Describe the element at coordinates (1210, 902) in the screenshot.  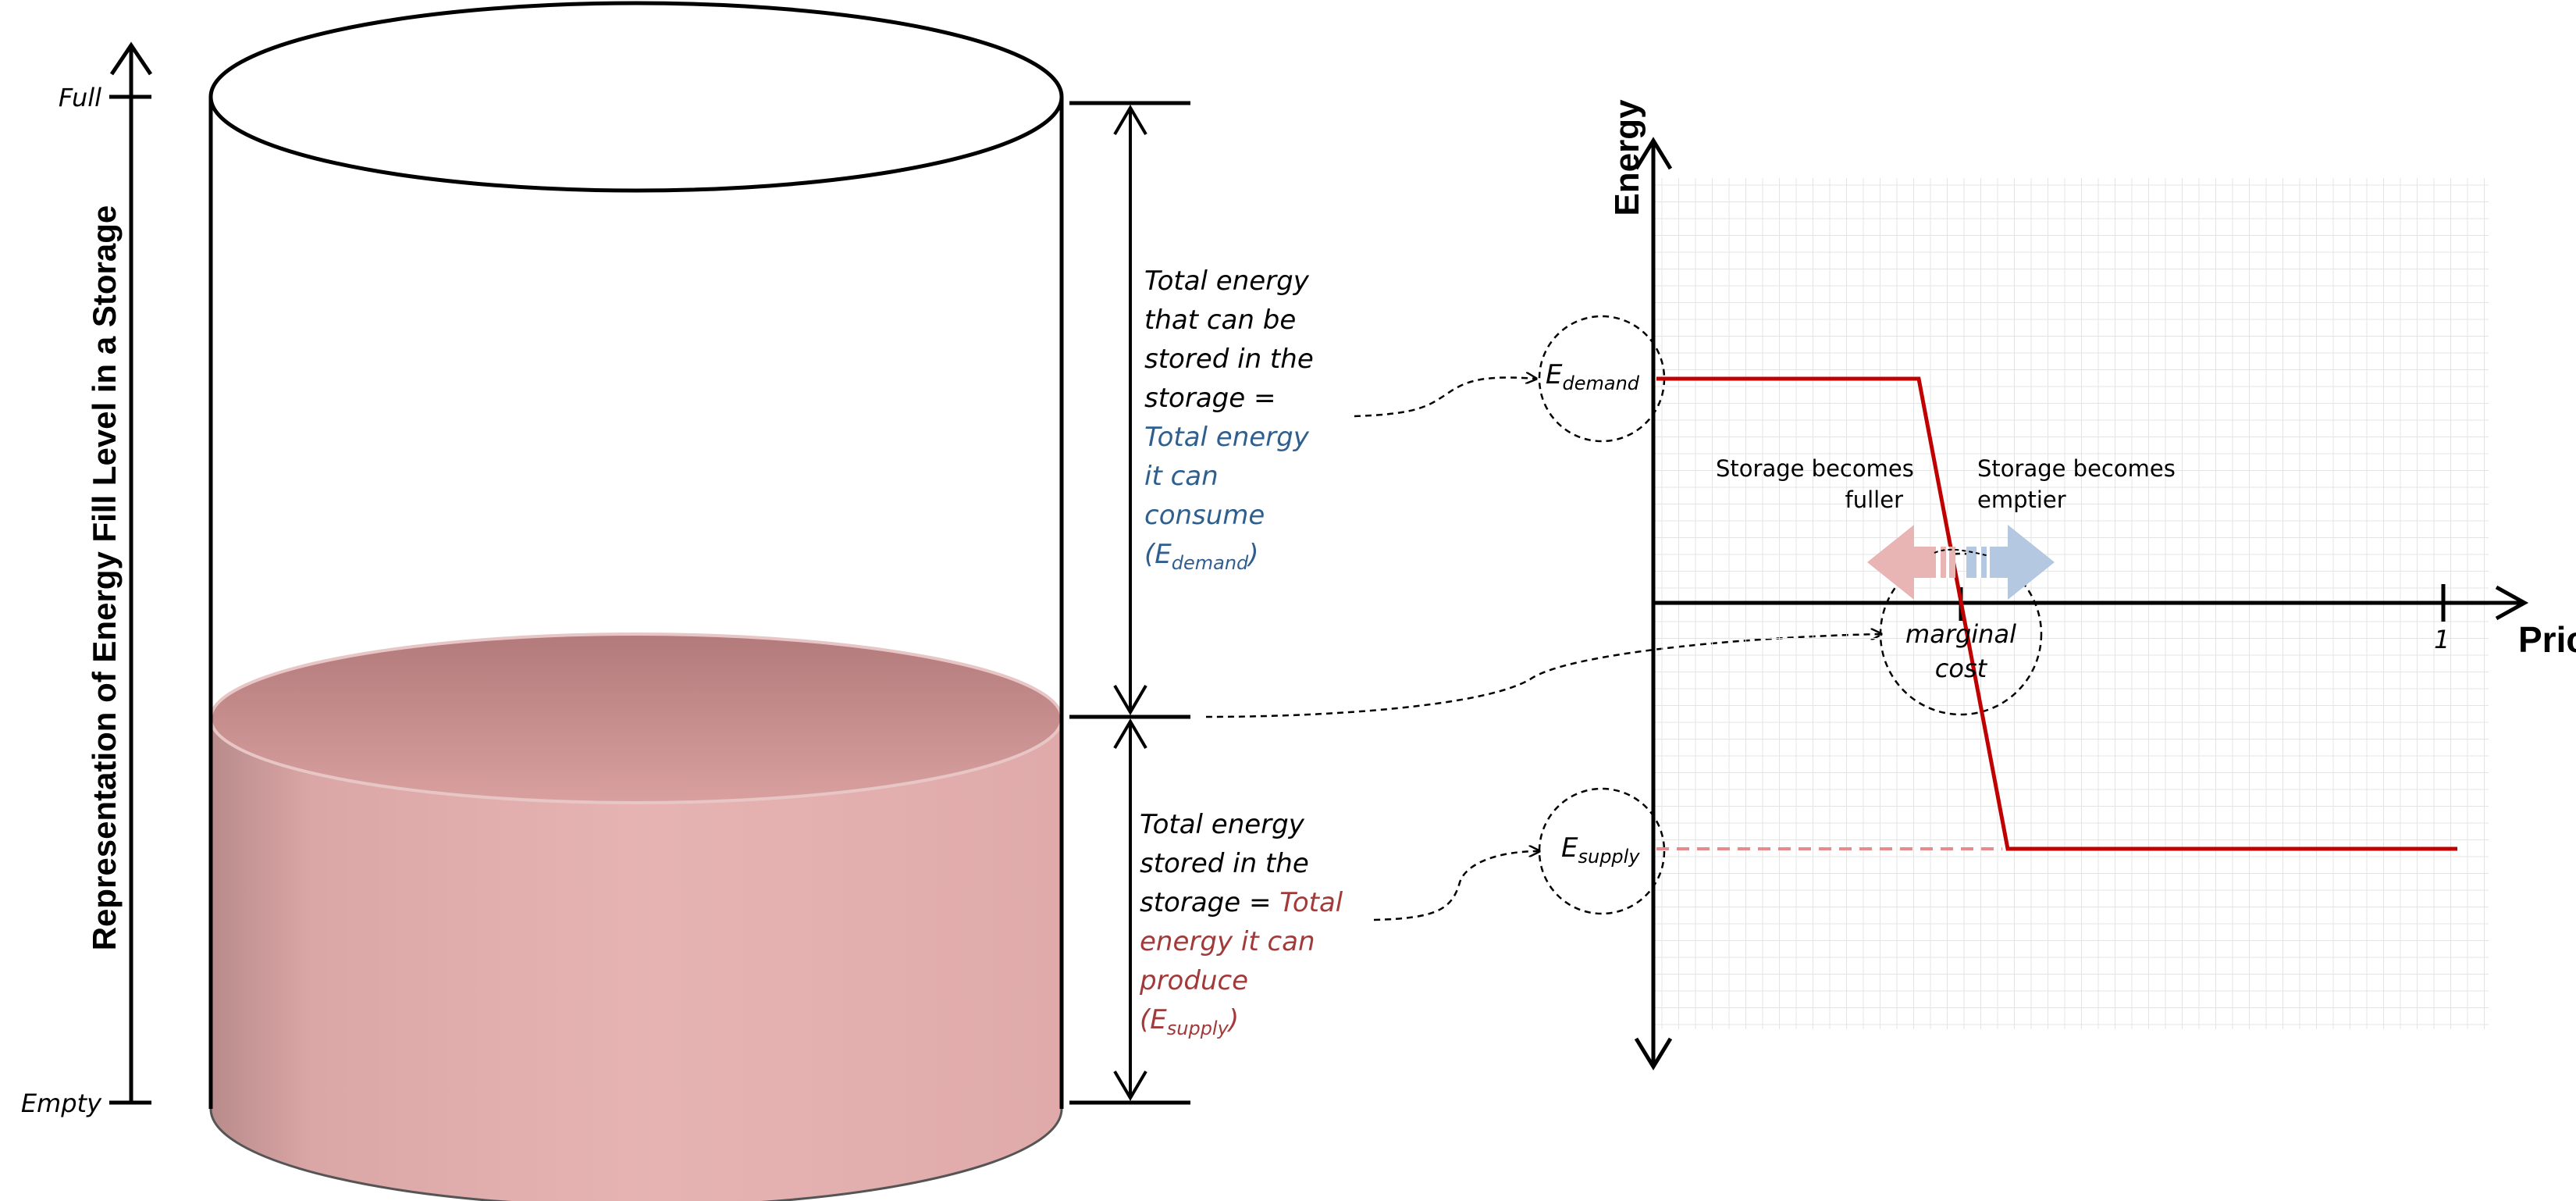
I see `produce-note-black: storage =` at that location.